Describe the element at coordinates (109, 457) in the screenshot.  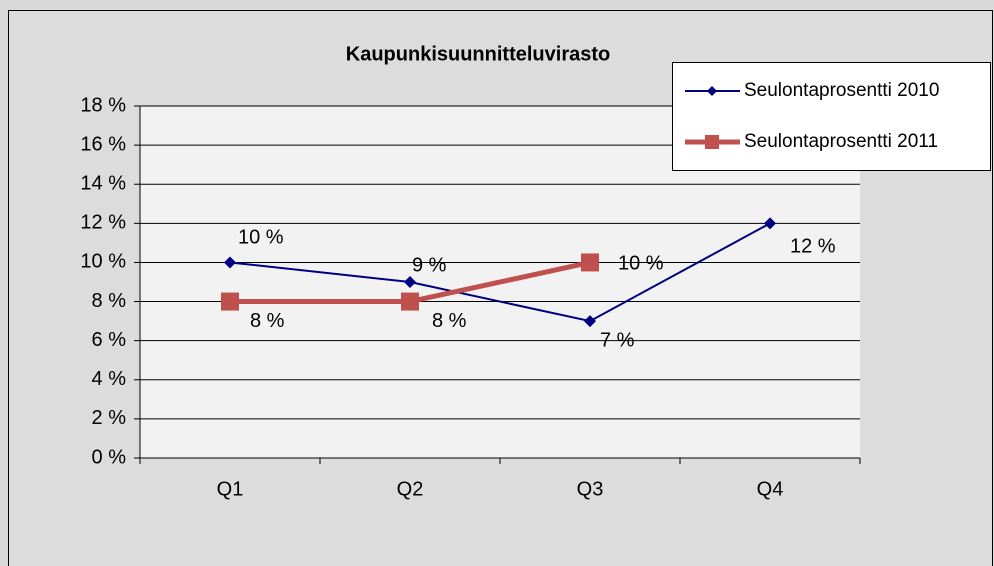
I see `y-tick-label: 0 %` at that location.